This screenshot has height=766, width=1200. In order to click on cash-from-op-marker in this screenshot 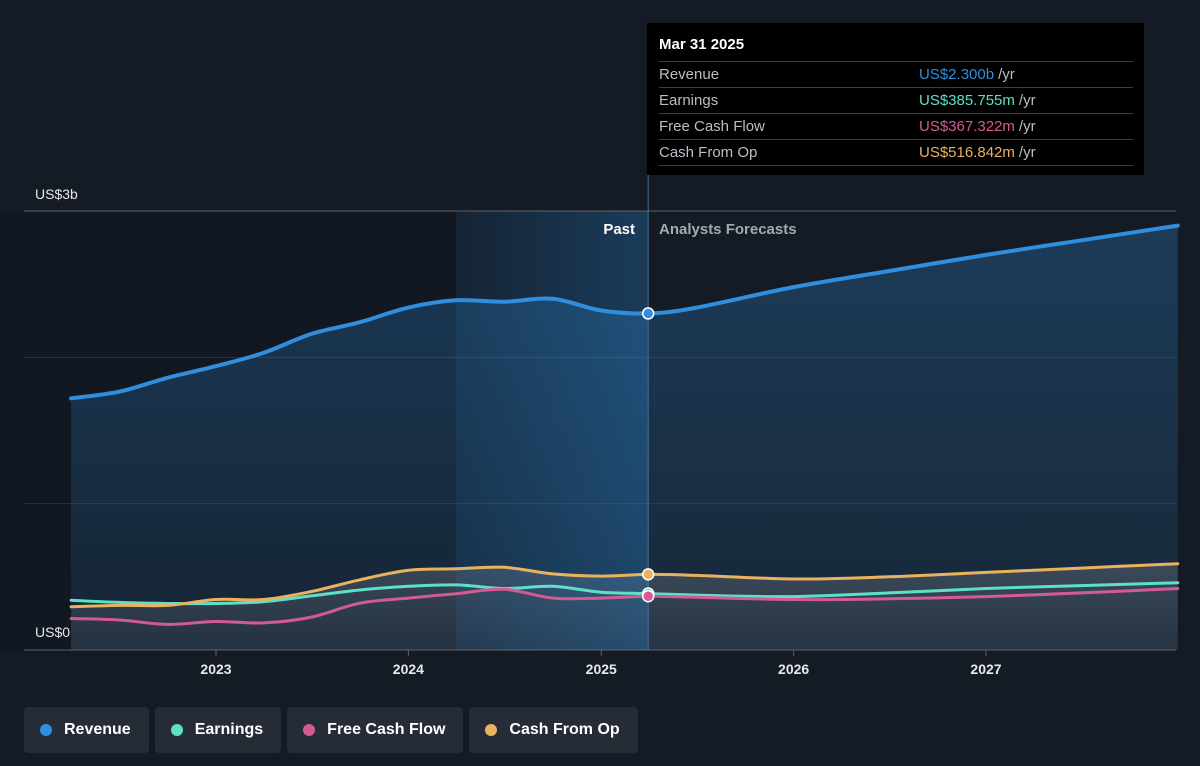, I will do `click(648, 574)`.